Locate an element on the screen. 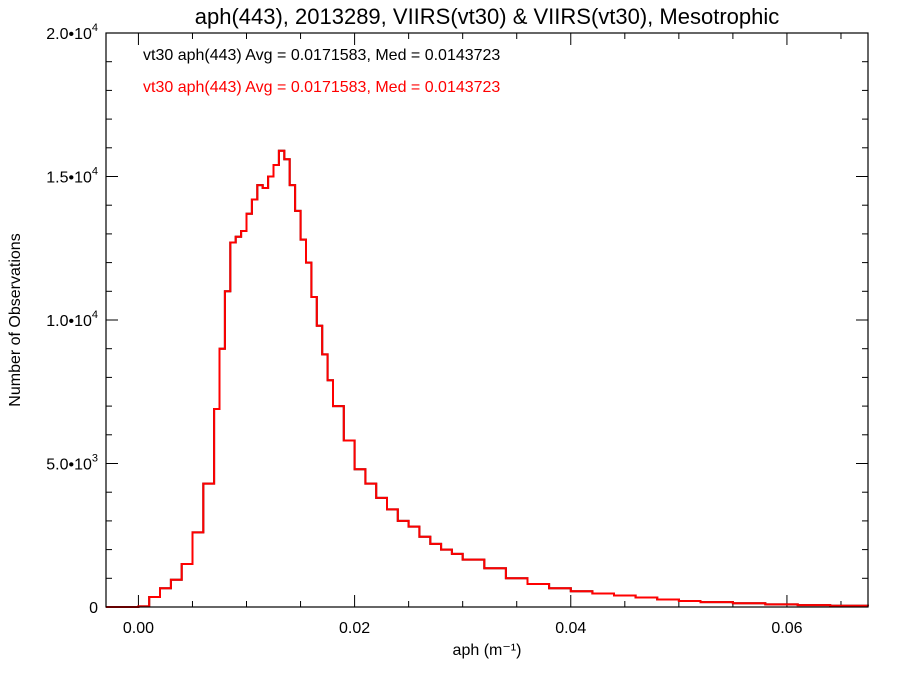  y-tick-exponent: 3 is located at coordinates (95, 459).